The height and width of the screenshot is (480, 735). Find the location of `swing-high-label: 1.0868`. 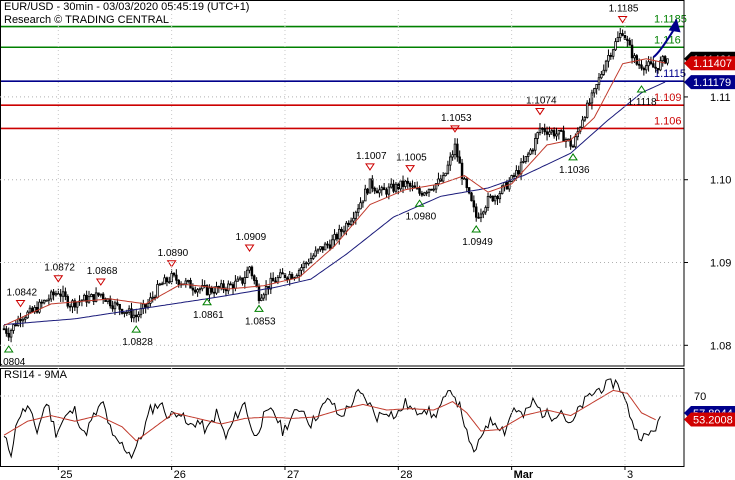

swing-high-label: 1.0868 is located at coordinates (102, 271).